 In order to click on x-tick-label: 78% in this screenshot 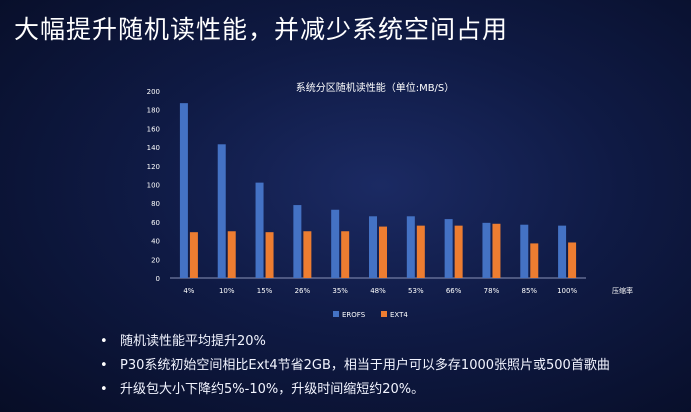, I will do `click(492, 291)`.